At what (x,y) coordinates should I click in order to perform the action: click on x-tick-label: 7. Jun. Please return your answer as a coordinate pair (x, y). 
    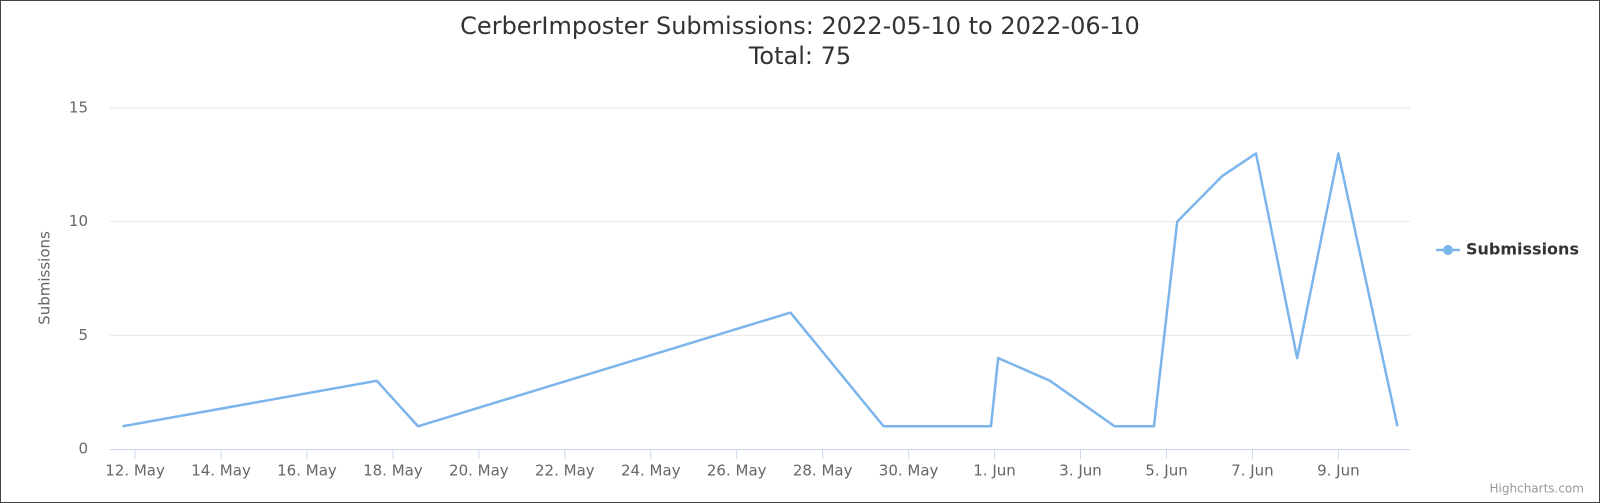
    Looking at the image, I should click on (1252, 471).